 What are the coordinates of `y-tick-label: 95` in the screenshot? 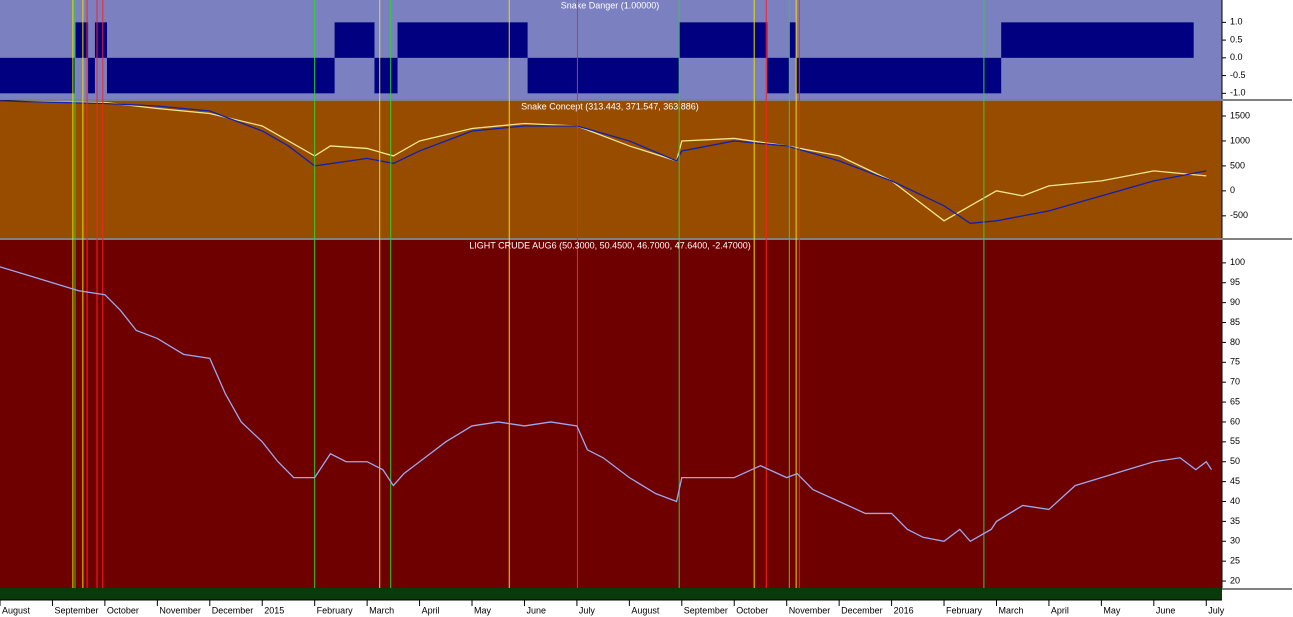 It's located at (1235, 282).